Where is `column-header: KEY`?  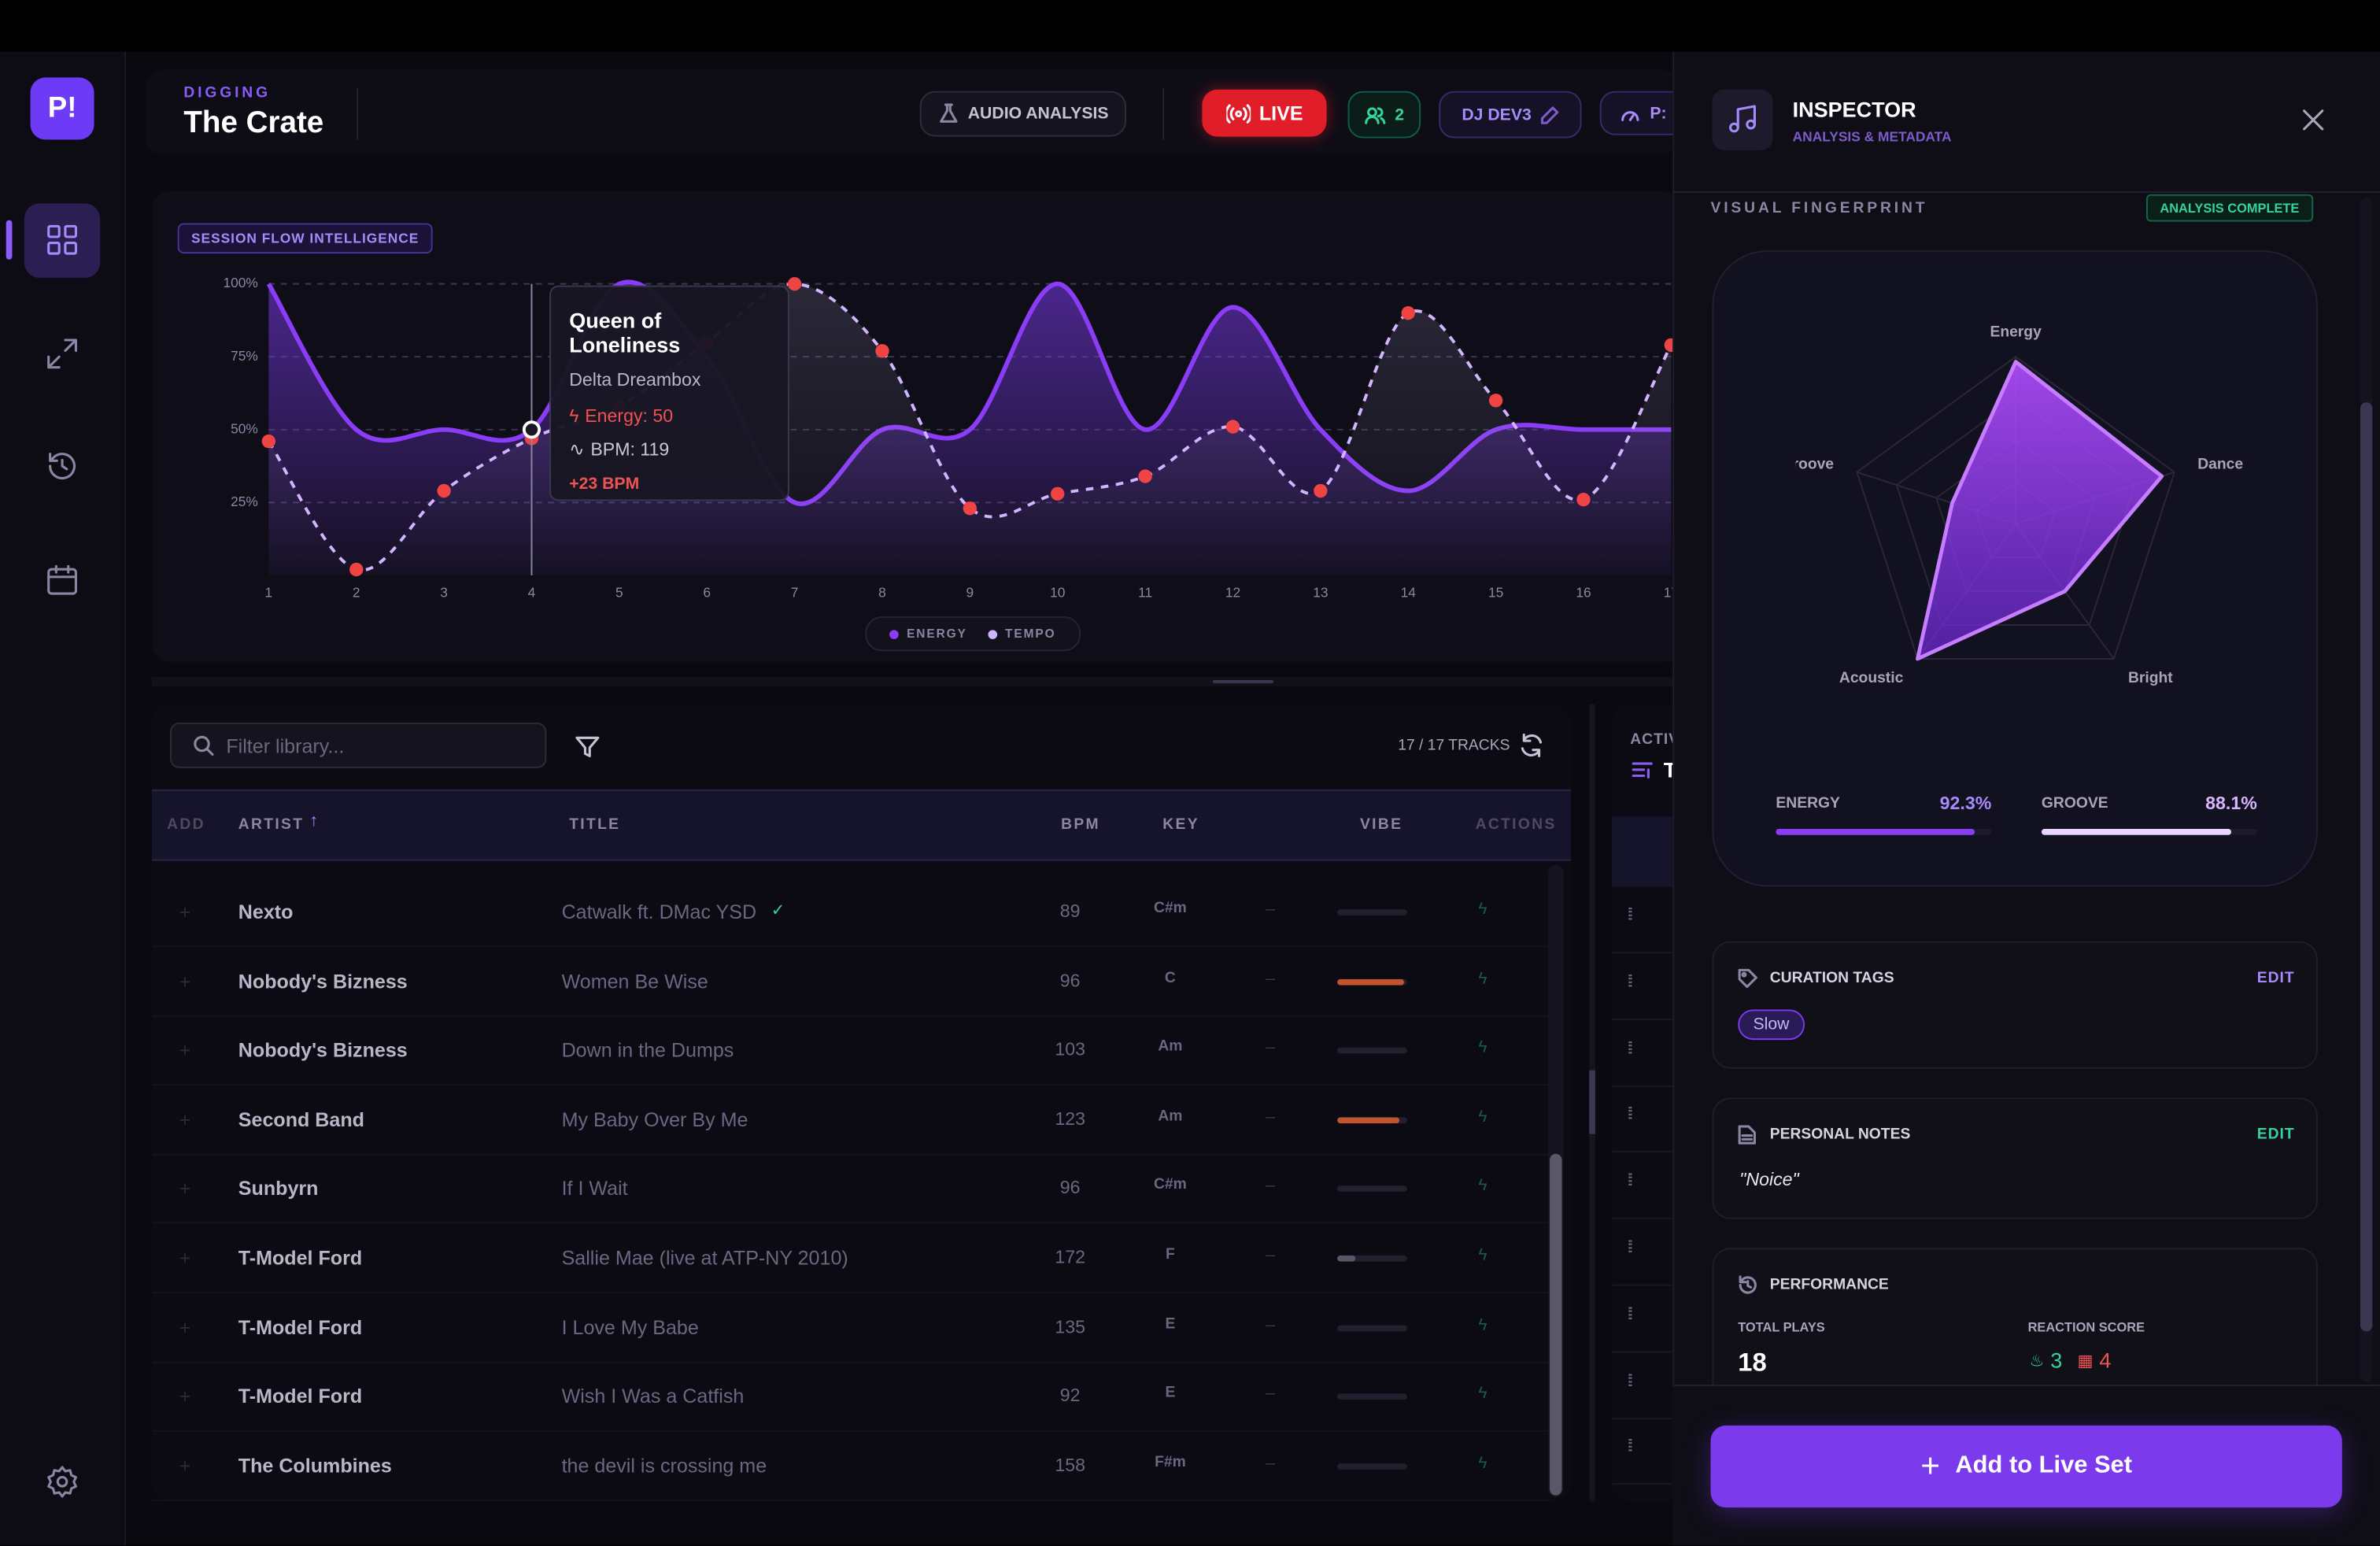
column-header: KEY is located at coordinates (1180, 825).